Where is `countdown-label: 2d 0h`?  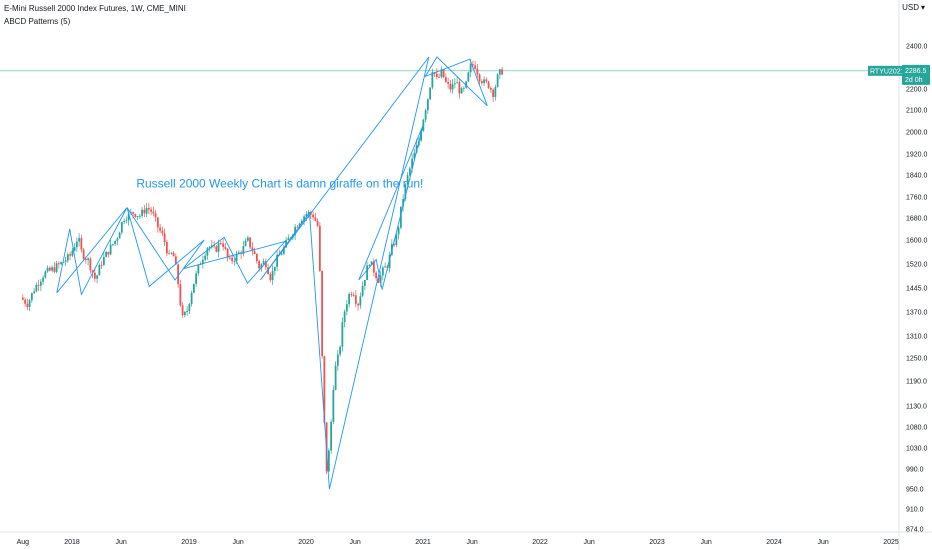
countdown-label: 2d 0h is located at coordinates (914, 80).